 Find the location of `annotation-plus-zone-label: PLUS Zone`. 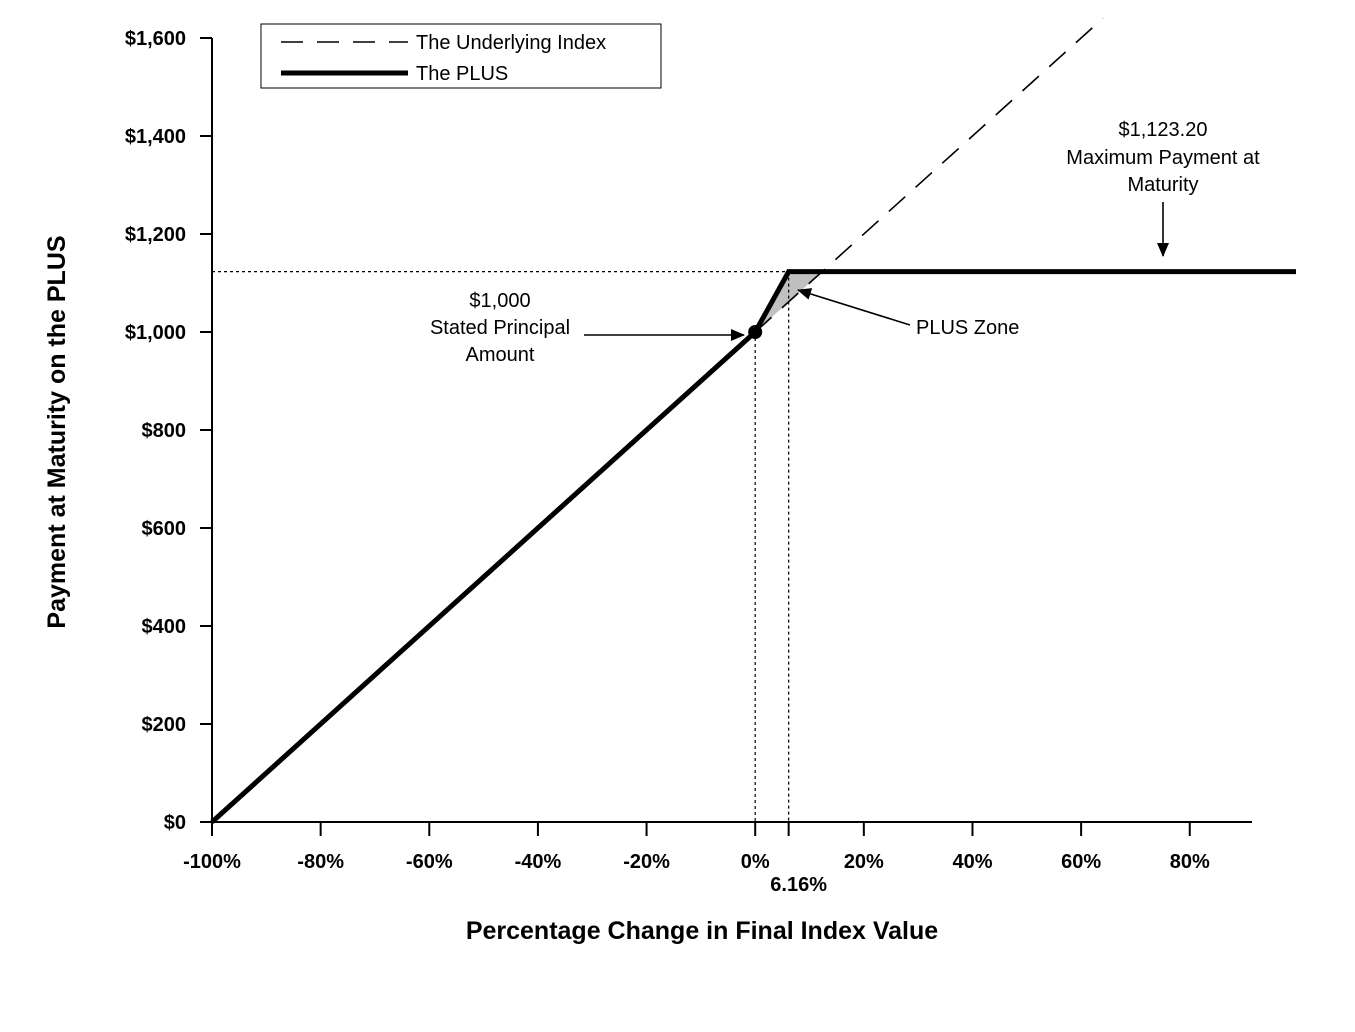

annotation-plus-zone-label: PLUS Zone is located at coordinates (967, 328).